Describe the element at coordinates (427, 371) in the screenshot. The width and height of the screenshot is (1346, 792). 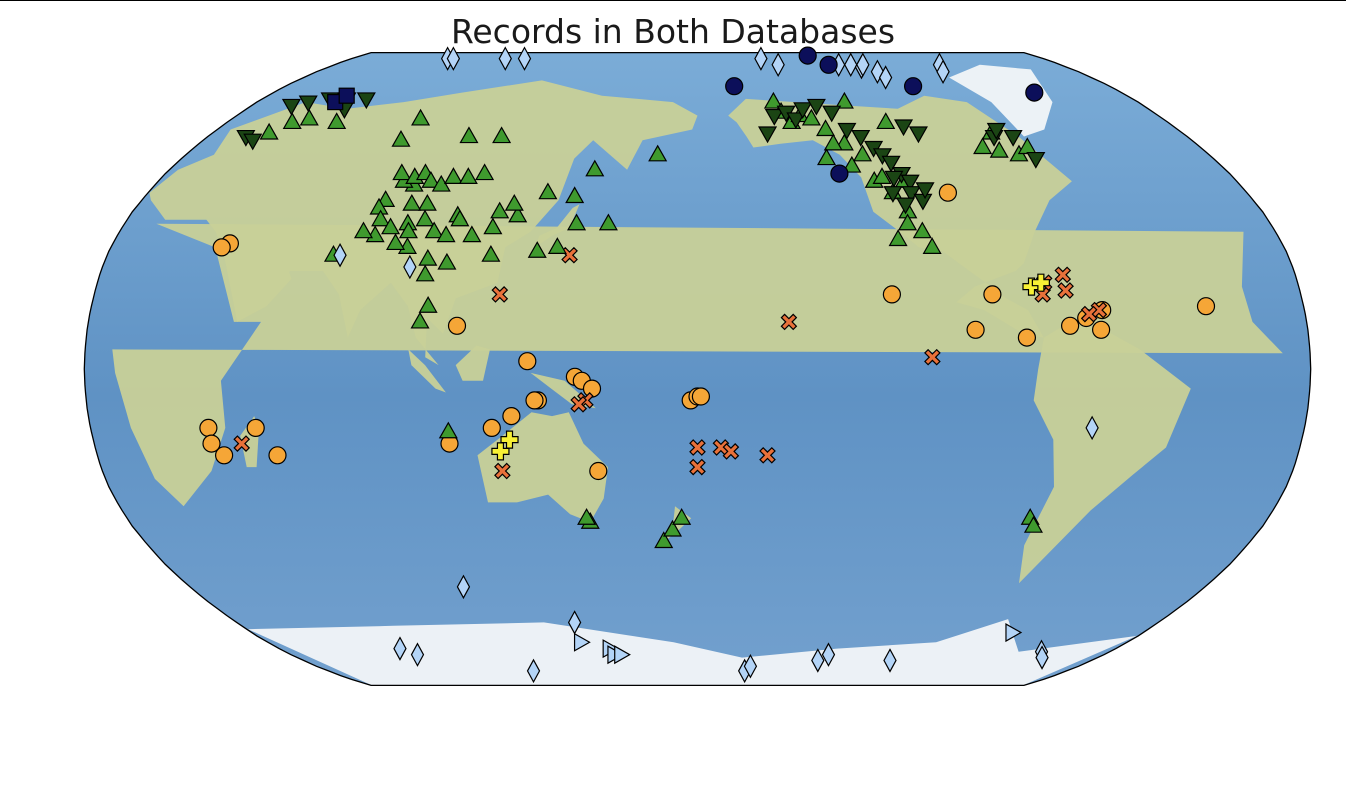
I see `landmass-sumatra` at that location.